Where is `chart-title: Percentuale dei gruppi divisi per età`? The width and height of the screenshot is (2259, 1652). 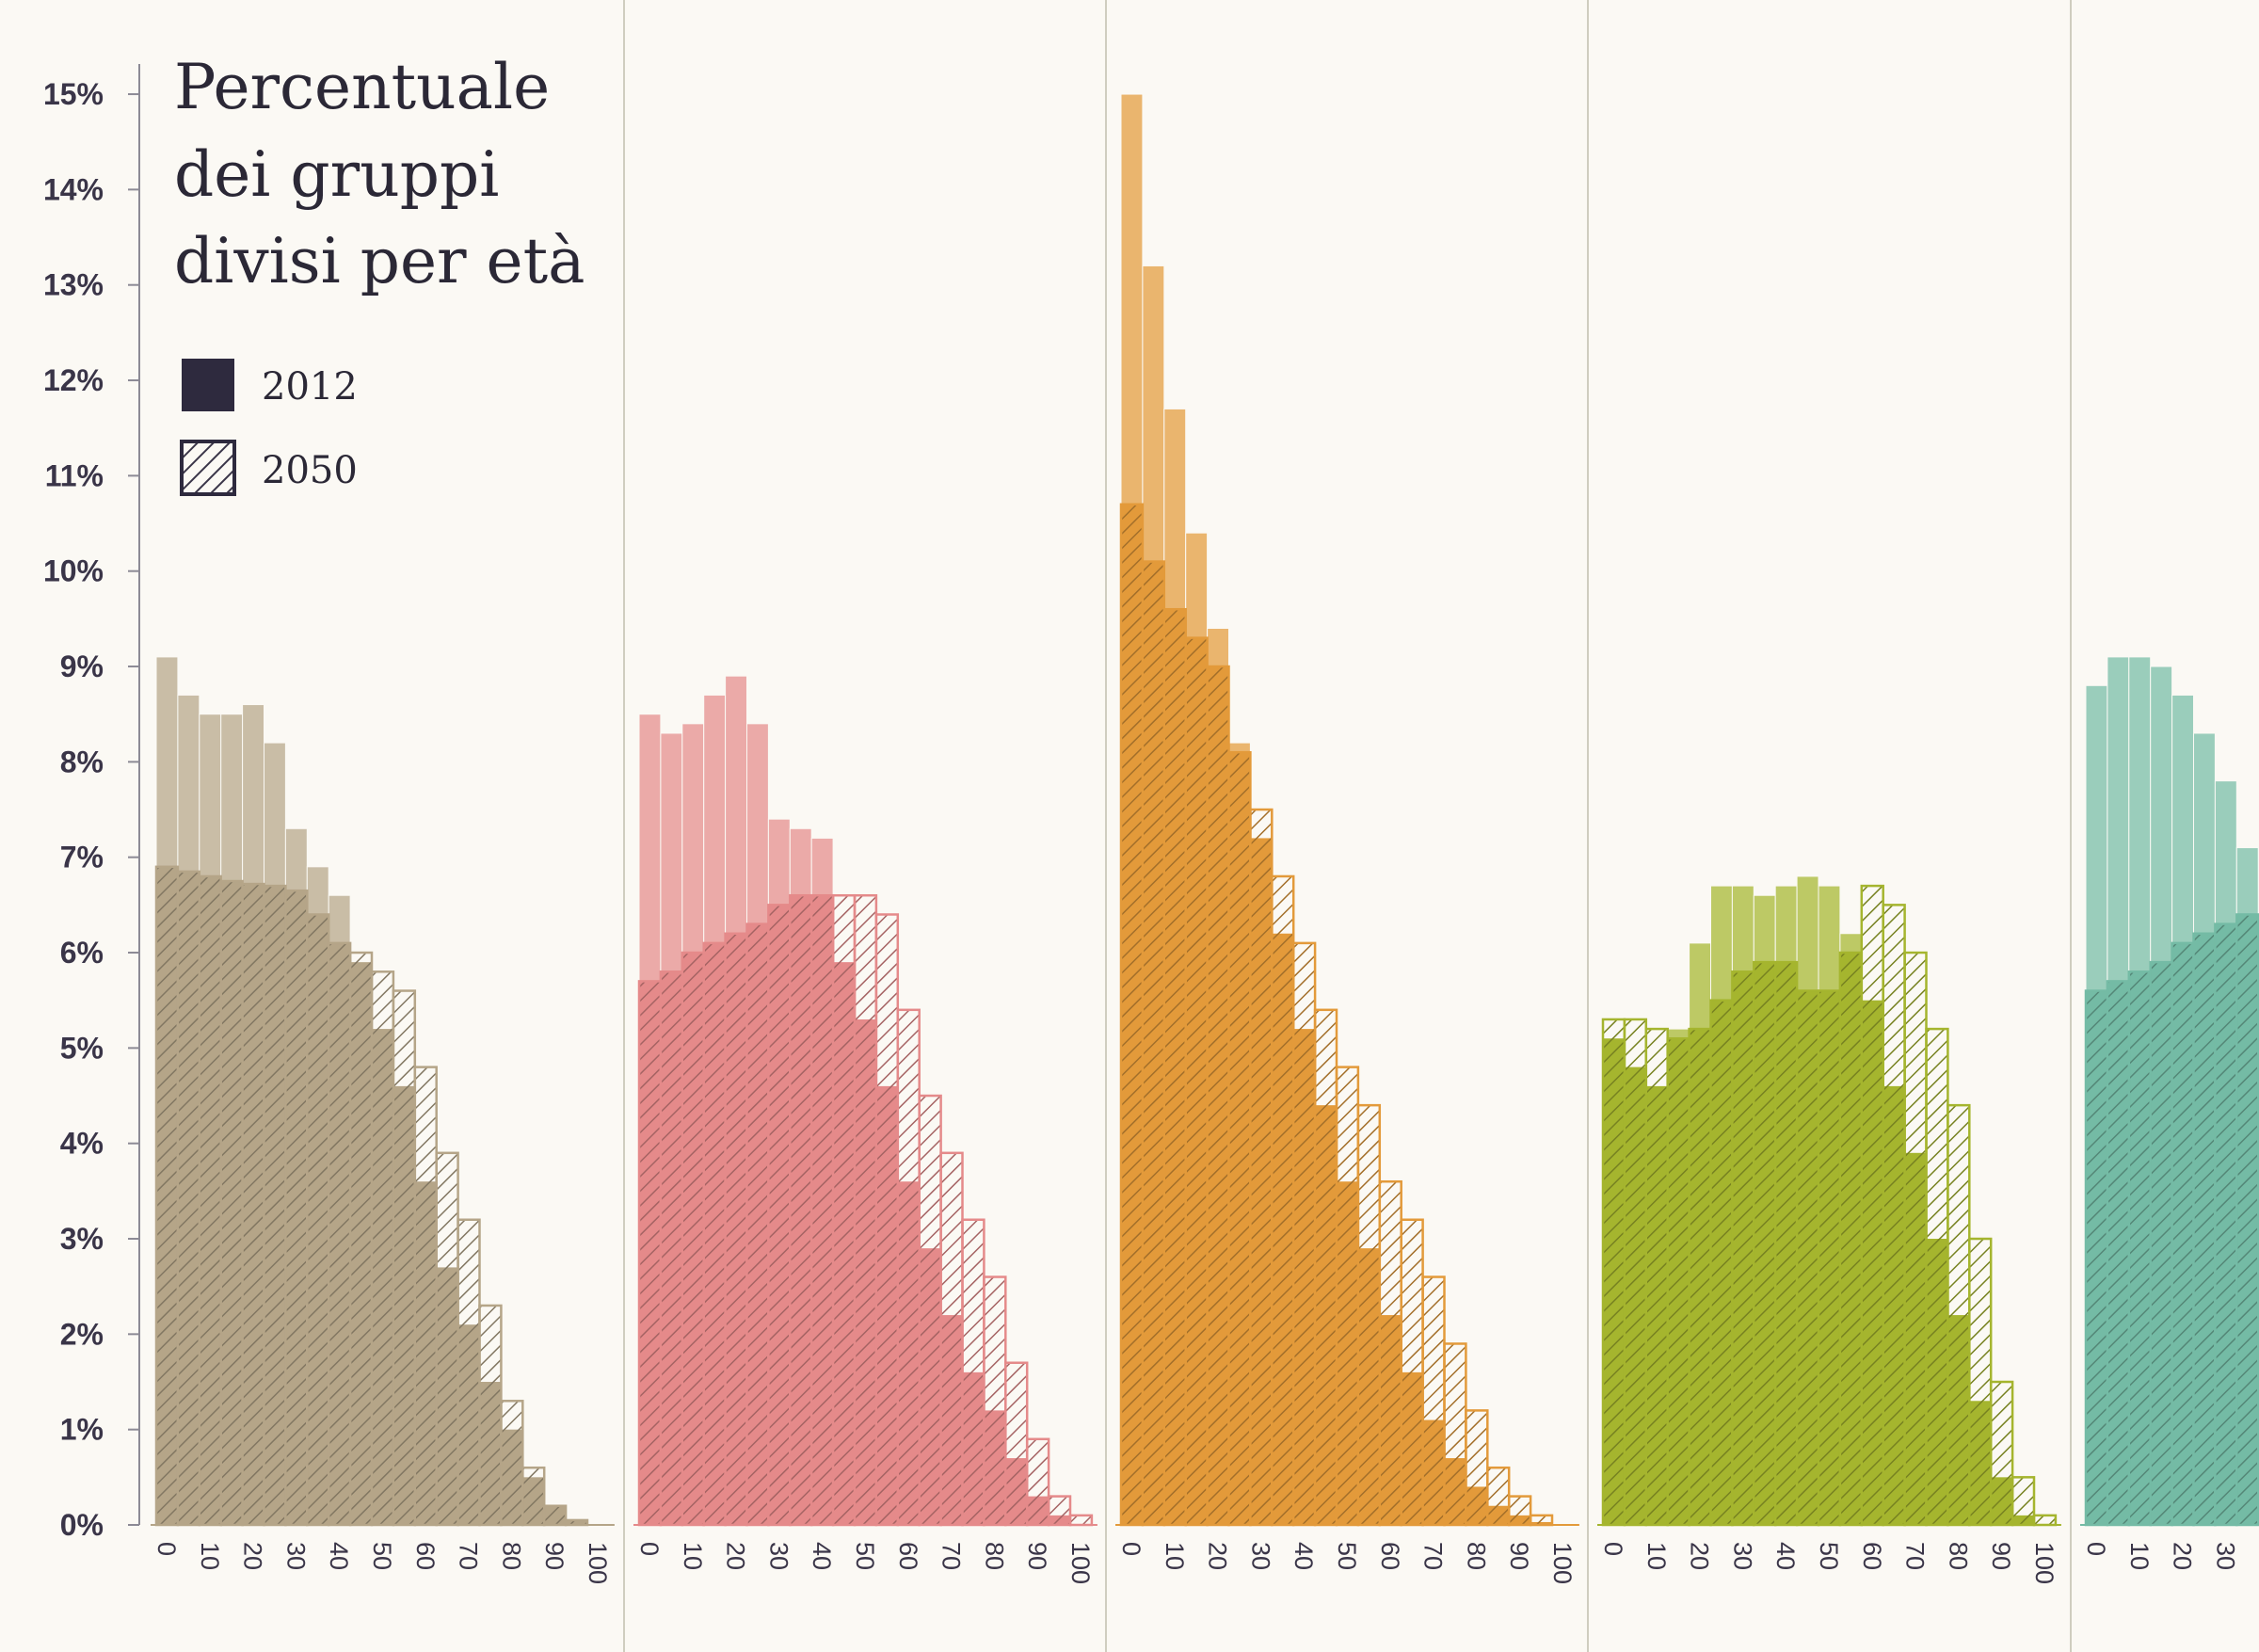
chart-title: Percentuale dei gruppi divisi per età is located at coordinates (379, 174).